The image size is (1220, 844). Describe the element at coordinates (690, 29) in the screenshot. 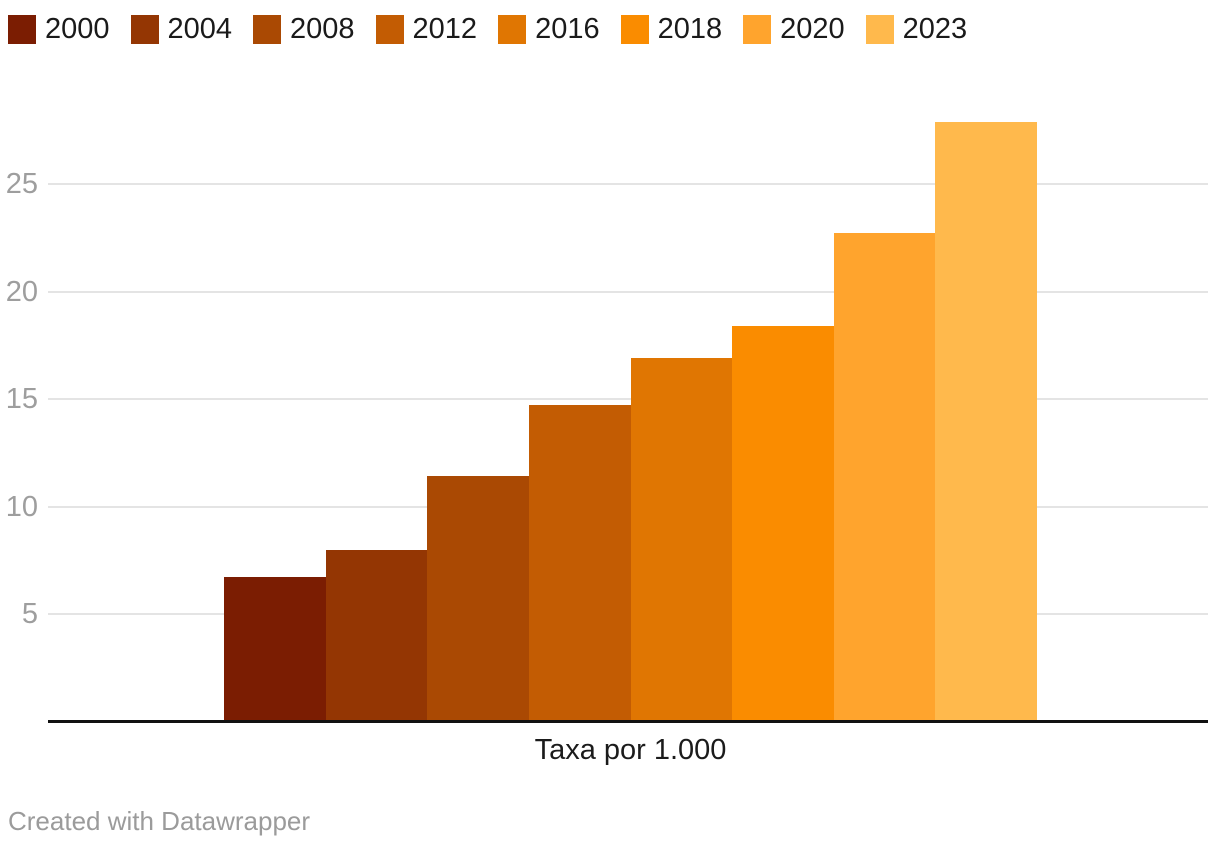

I see `legend-label: 2018` at that location.